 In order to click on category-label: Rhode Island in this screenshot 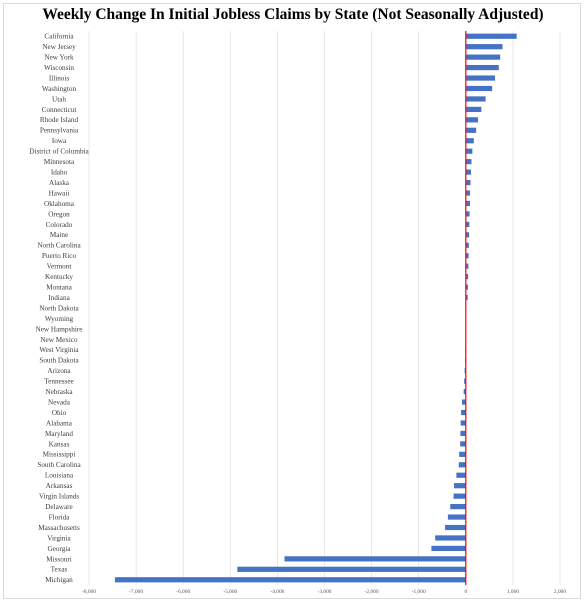, I will do `click(59, 120)`.